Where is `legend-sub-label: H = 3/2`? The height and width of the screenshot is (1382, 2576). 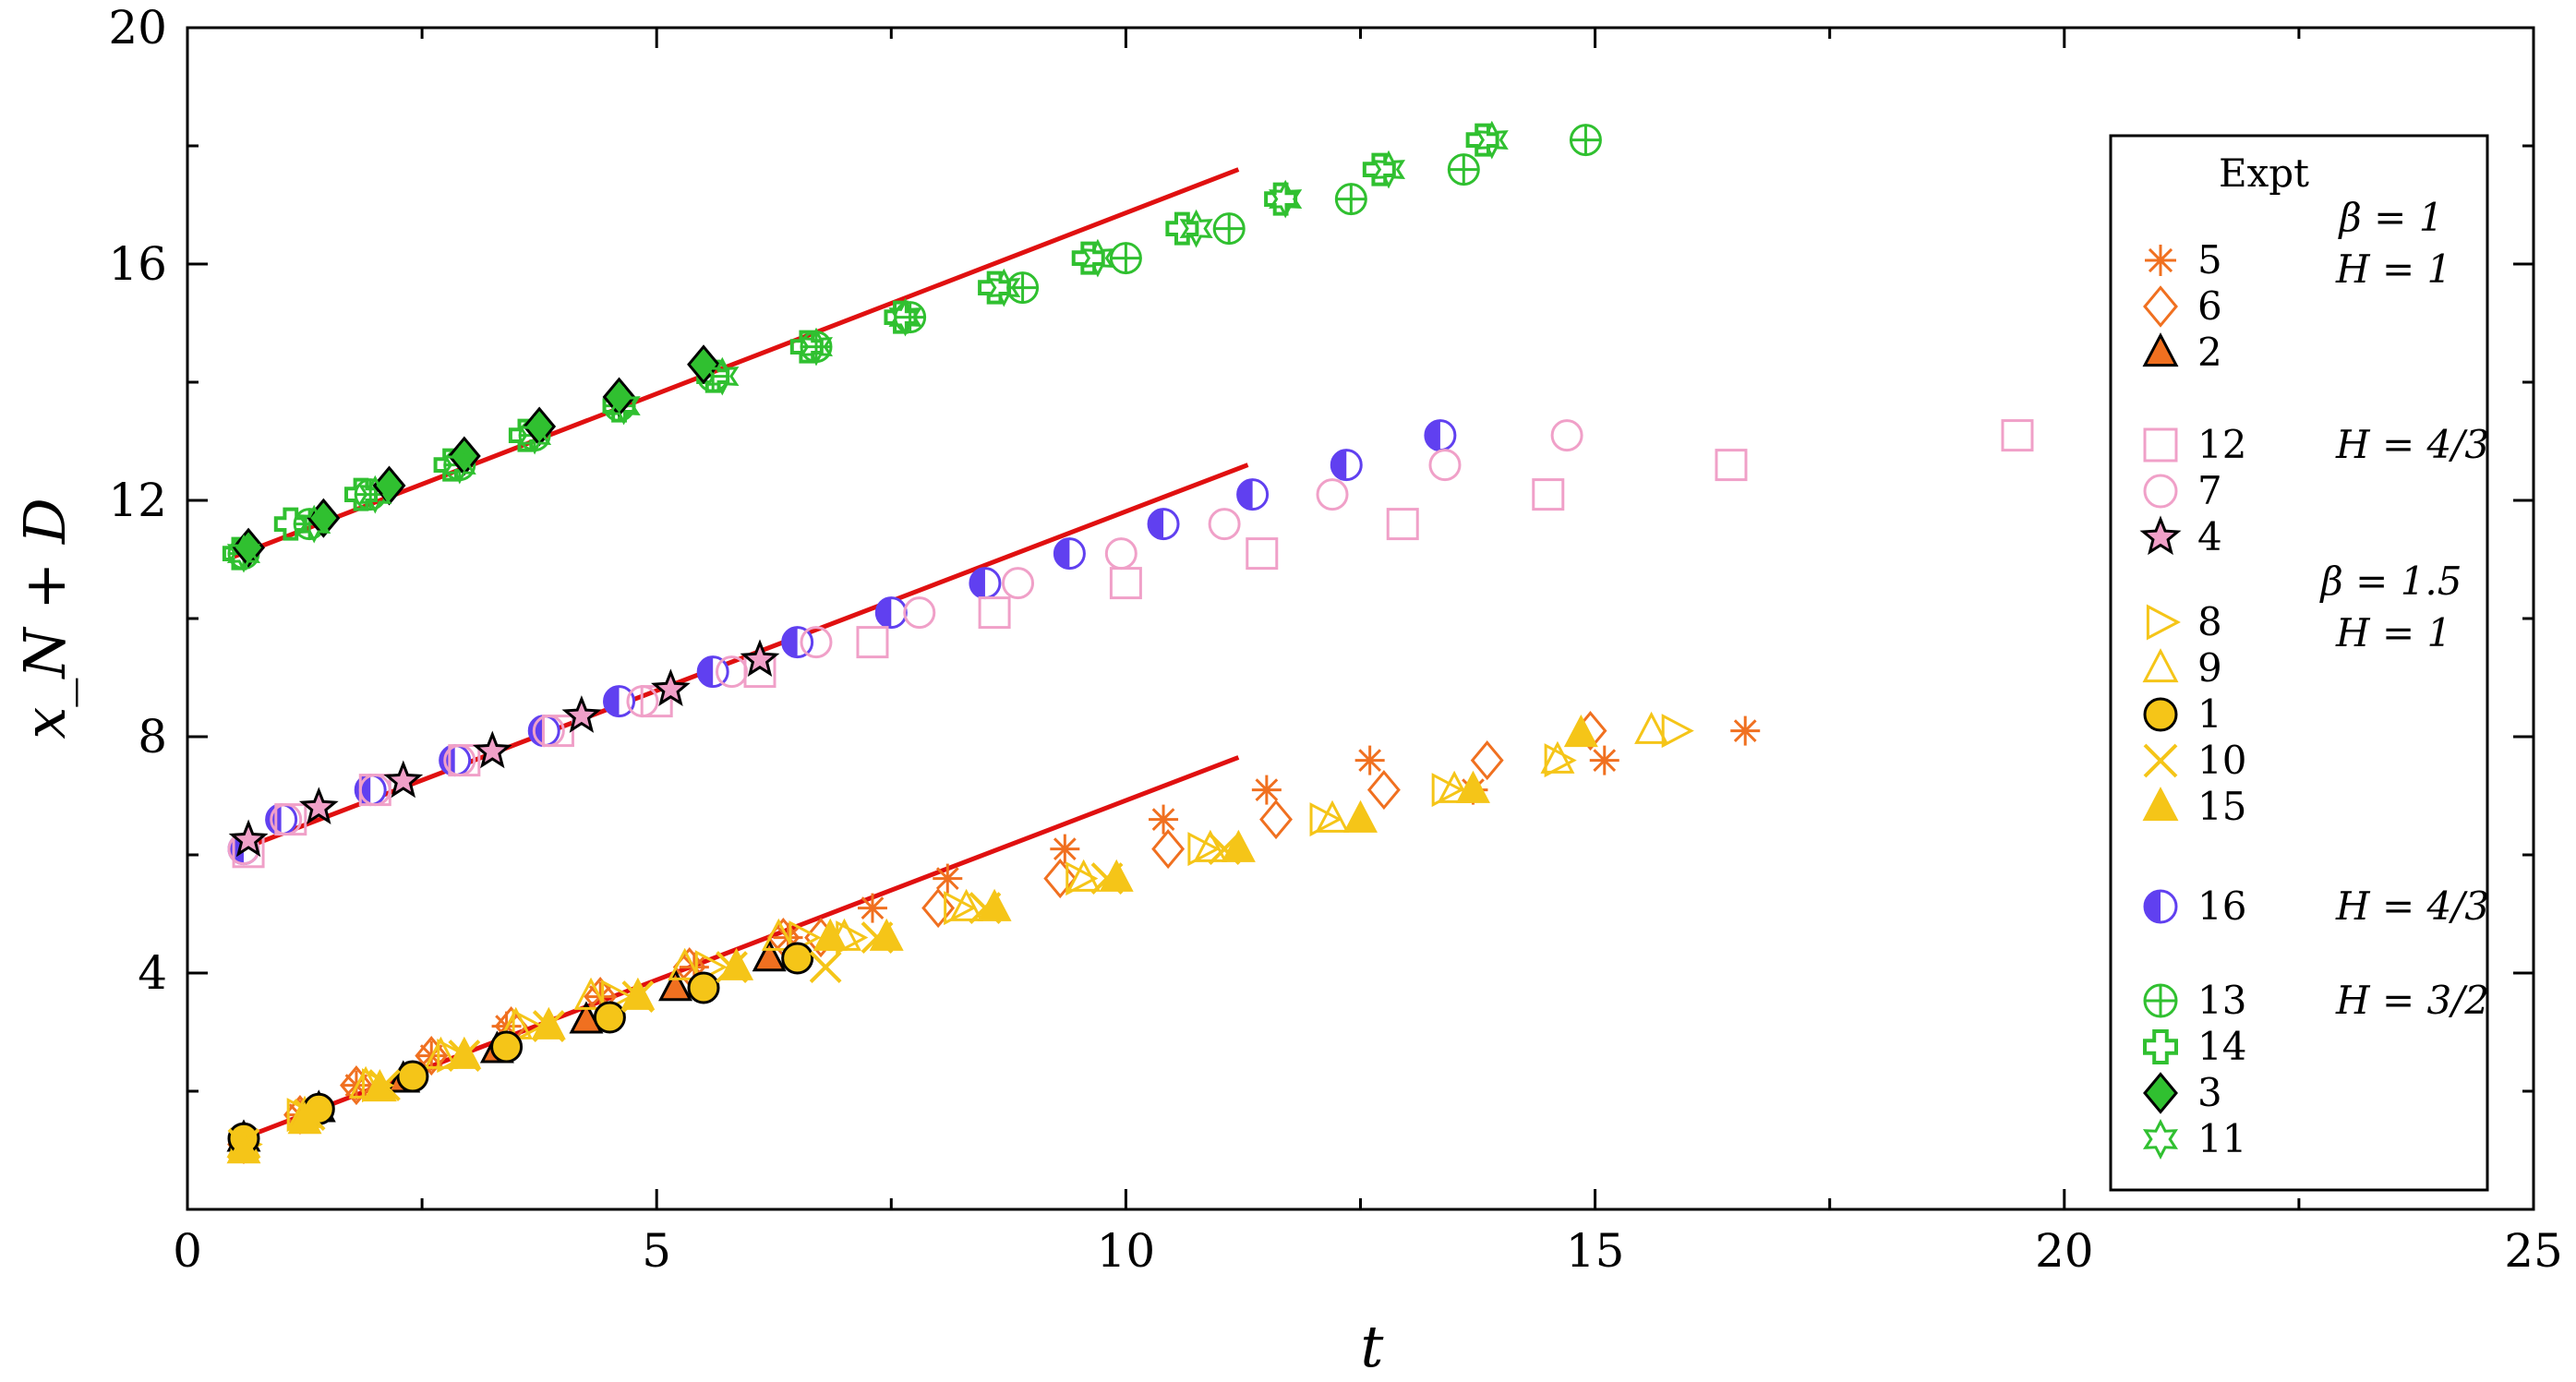 legend-sub-label: H = 3/2 is located at coordinates (2412, 1000).